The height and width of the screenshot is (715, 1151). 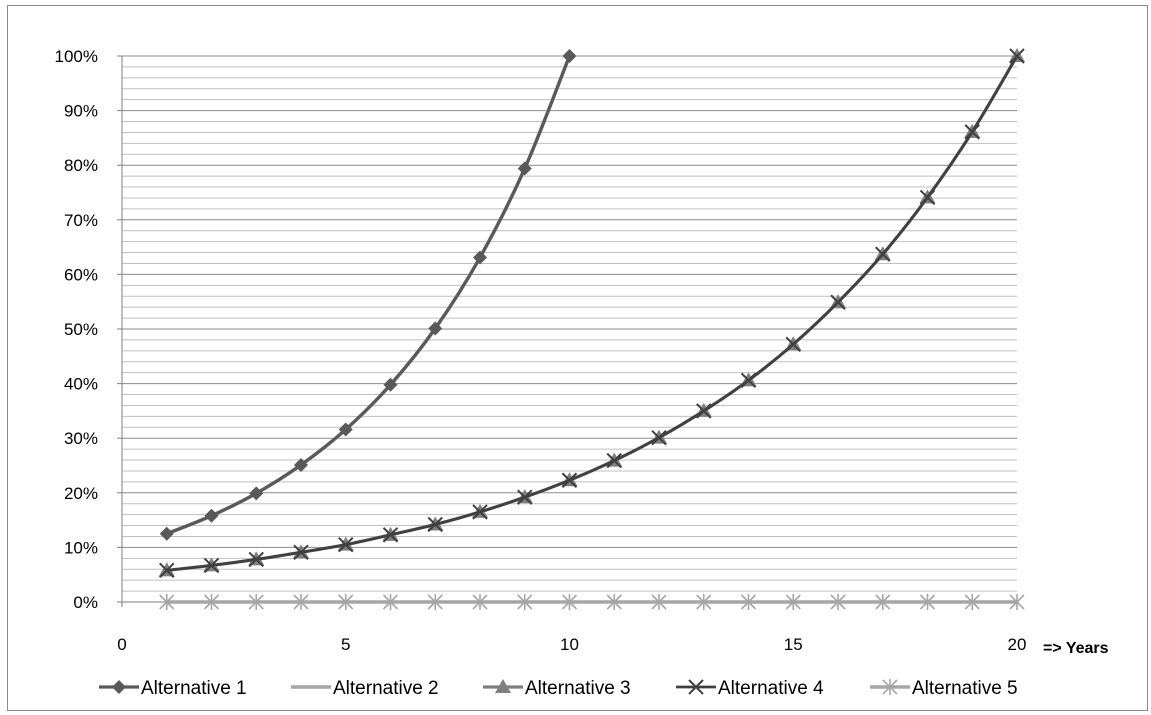 I want to click on y-tick-label: 60%, so click(x=81, y=274).